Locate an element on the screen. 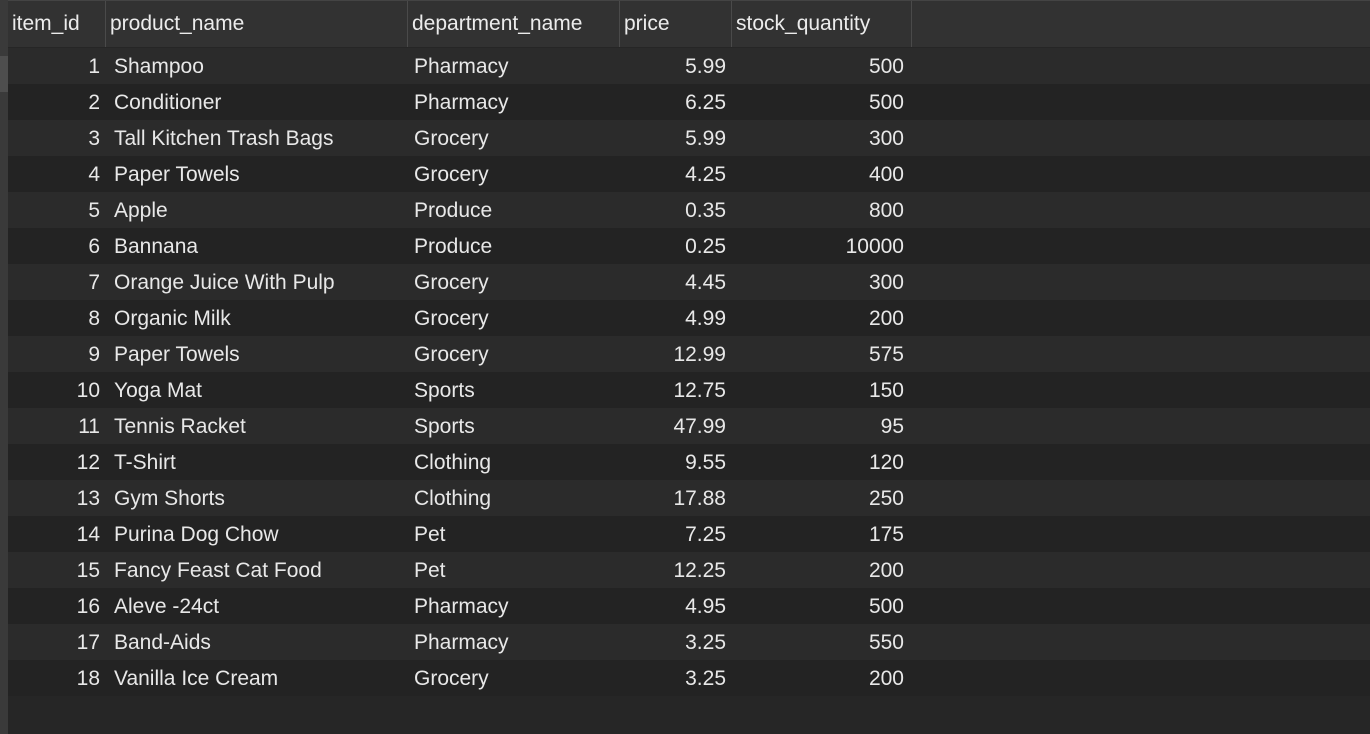 This screenshot has height=734, width=1370. table-row: 2 Conditioner Pharmacy 6.25 500 is located at coordinates (689, 102).